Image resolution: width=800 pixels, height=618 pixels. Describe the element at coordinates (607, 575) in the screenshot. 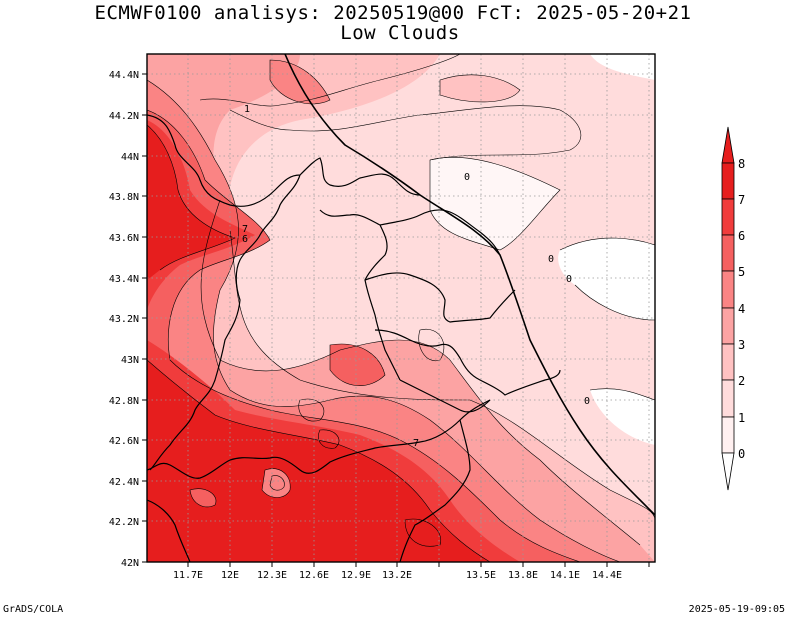

I see `lon-label: 14.4E` at that location.